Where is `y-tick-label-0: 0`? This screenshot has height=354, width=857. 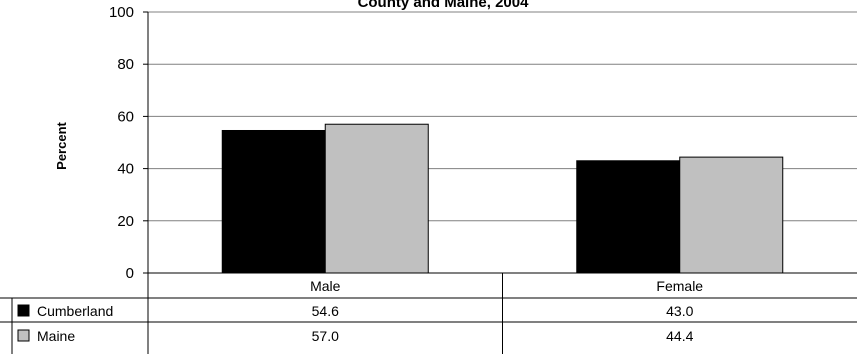
y-tick-label-0: 0 is located at coordinates (130, 273).